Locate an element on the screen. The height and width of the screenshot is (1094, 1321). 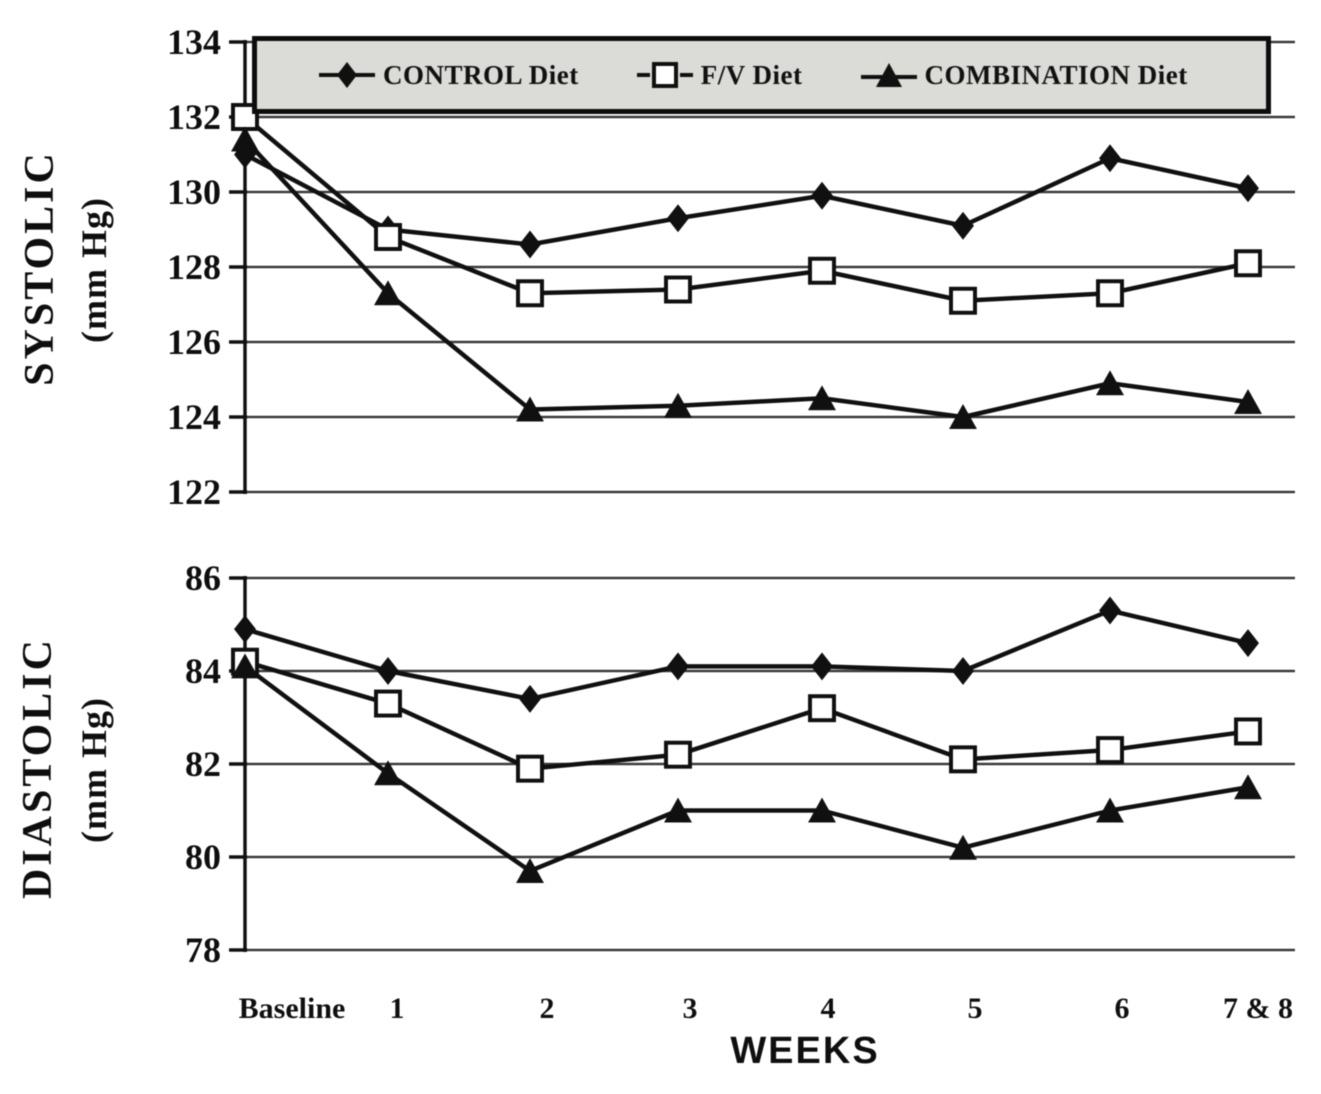
diastolic-point-combination-diet-7 & 8 is located at coordinates (1248, 787).